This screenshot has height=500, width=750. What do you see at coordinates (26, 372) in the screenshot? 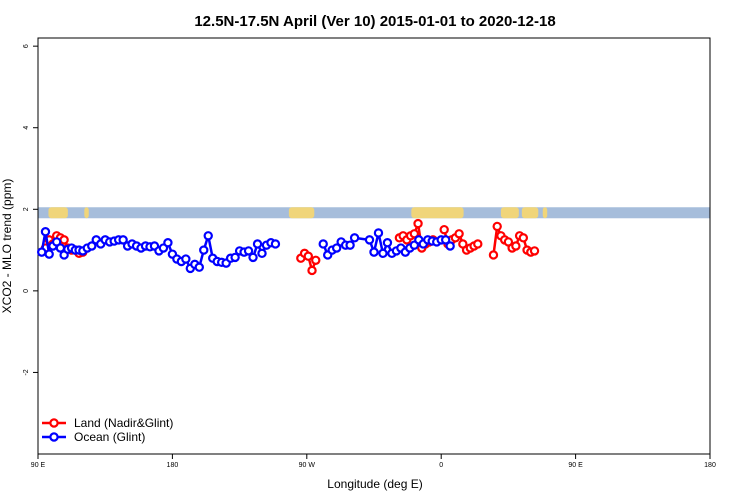
I see `y-tick-label: -2` at bounding box center [26, 372].